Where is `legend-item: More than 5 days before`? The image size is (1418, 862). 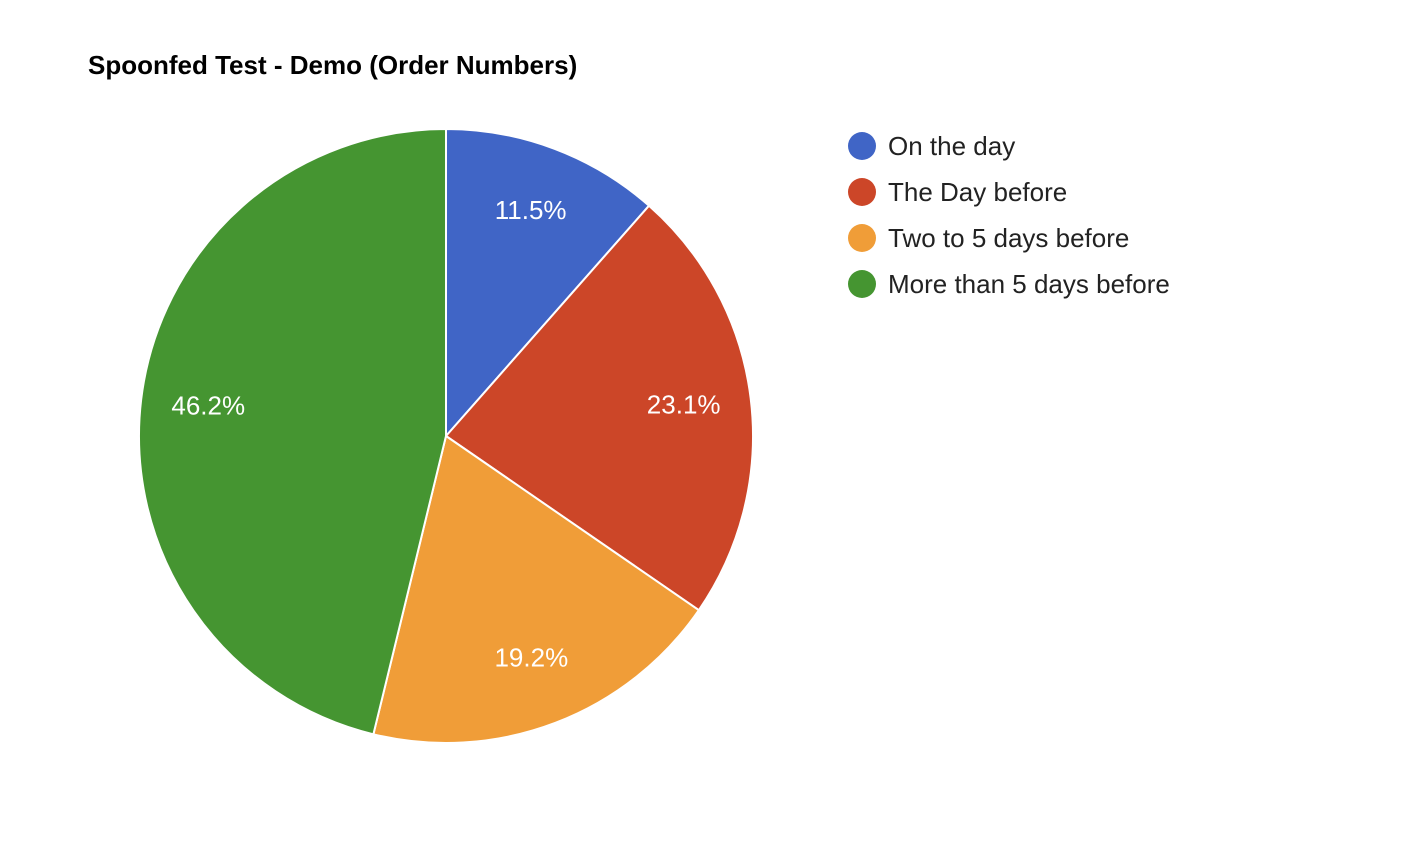
legend-item: More than 5 days before is located at coordinates (1009, 284).